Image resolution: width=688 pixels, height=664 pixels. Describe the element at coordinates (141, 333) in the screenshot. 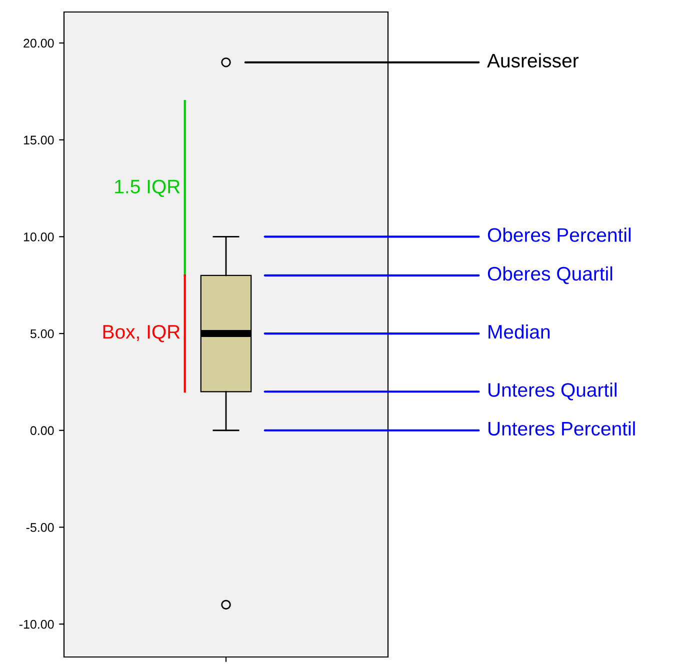

I see `annotation: Box, IQR` at that location.